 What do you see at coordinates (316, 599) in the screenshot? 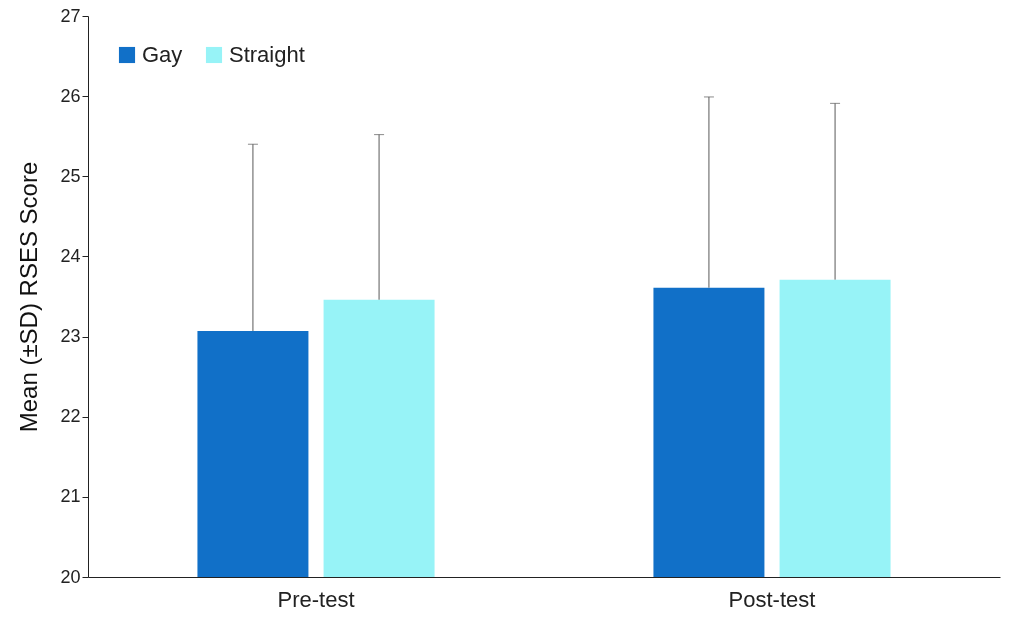
I see `x-tick-label: Pre-test` at bounding box center [316, 599].